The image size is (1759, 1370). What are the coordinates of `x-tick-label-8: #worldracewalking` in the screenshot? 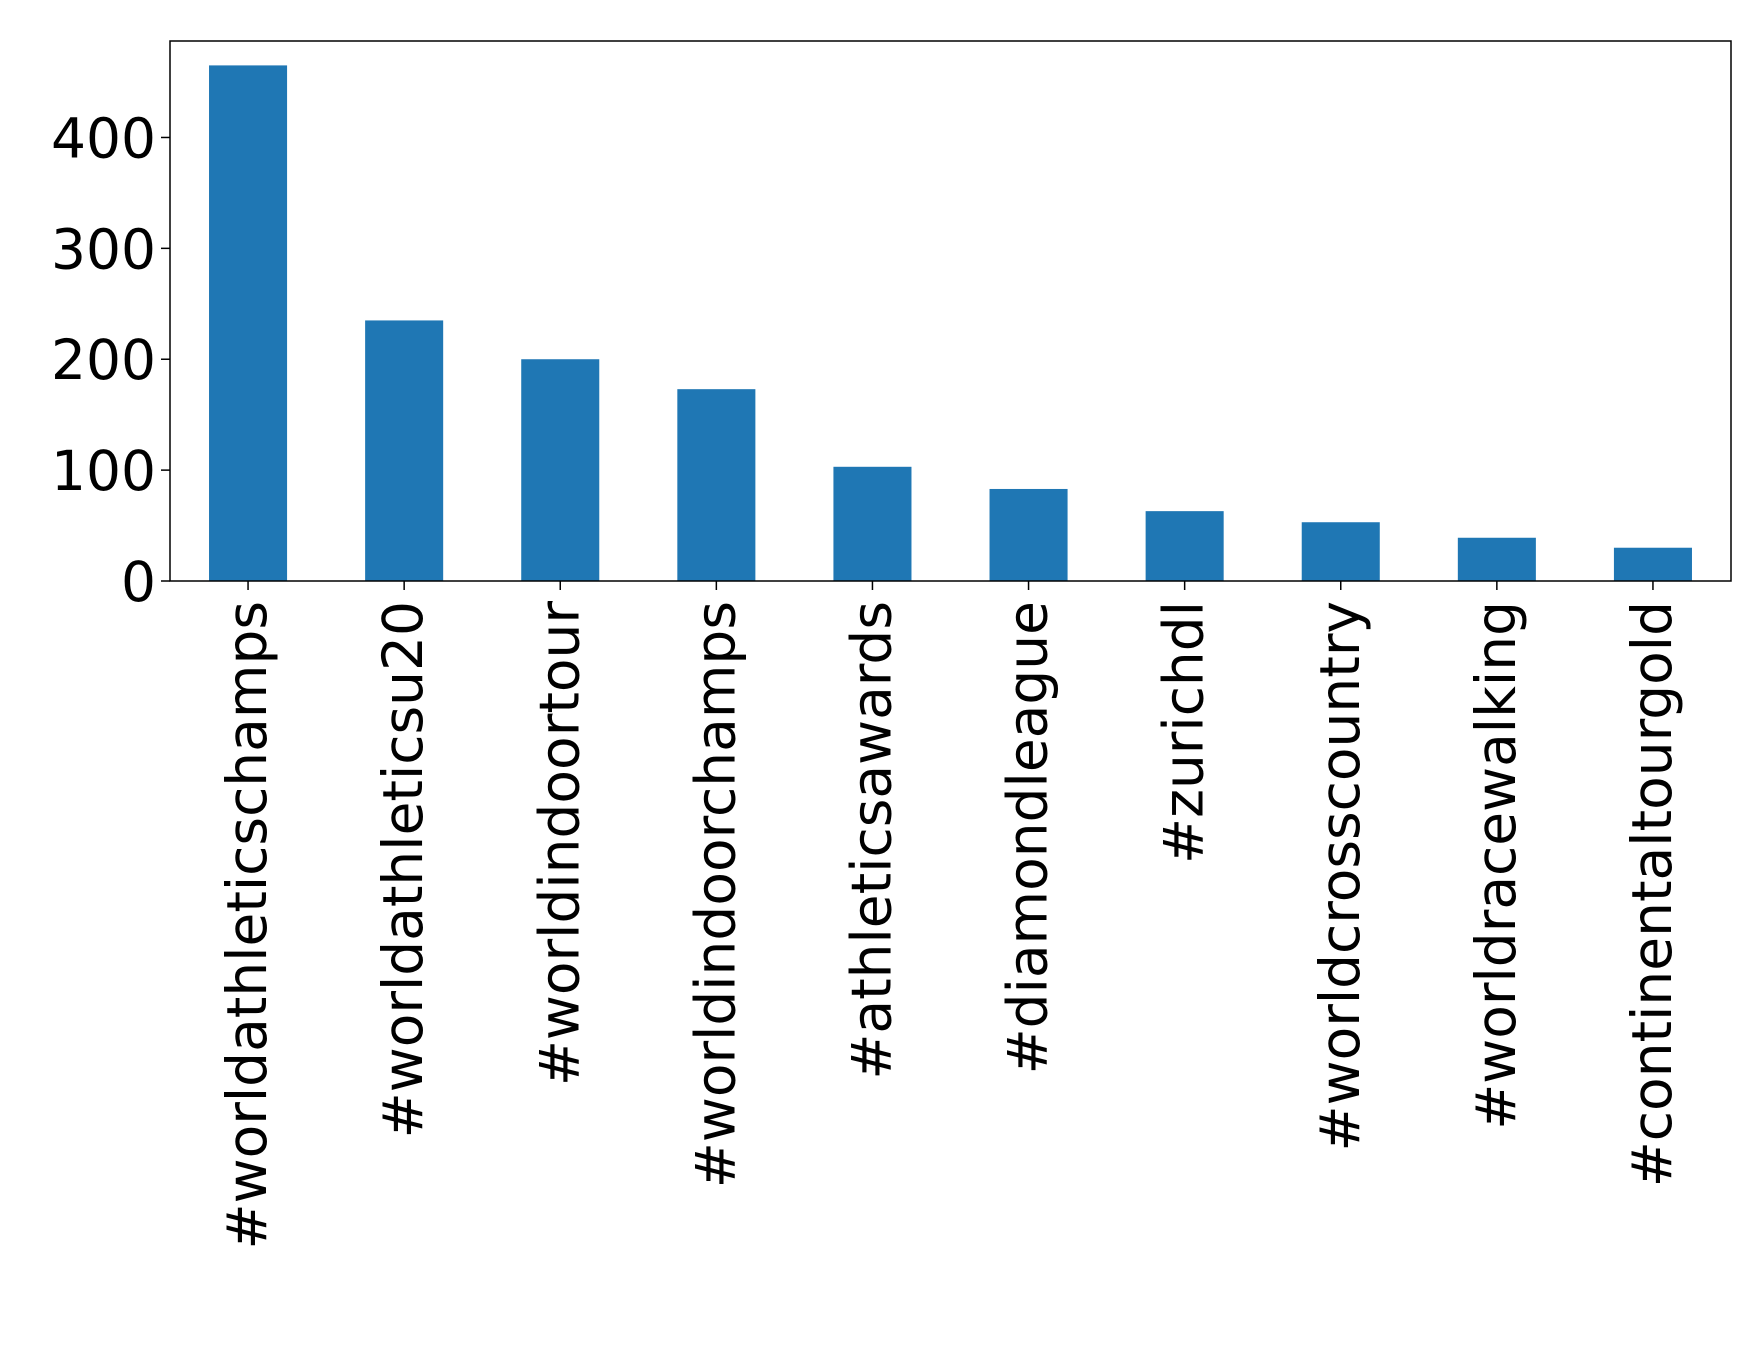 It's located at (1496, 865).